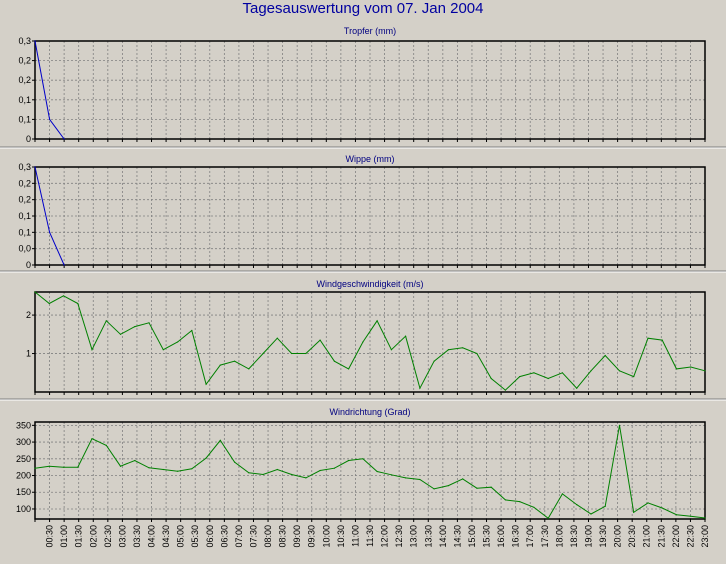  What do you see at coordinates (28, 354) in the screenshot?
I see `y-tick-label: 1` at bounding box center [28, 354].